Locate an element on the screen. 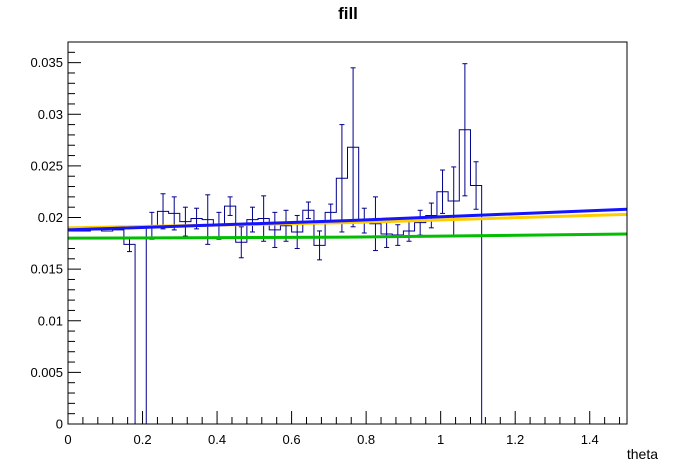  fit-green-line is located at coordinates (347, 236).